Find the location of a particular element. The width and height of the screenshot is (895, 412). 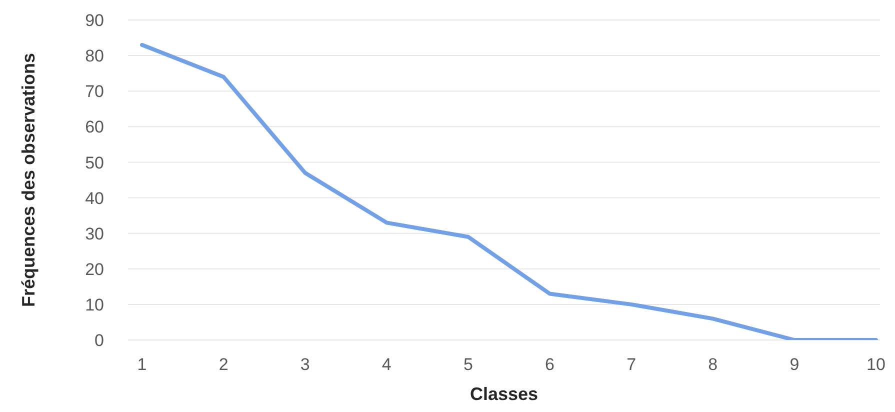

x-tick-label: 6 is located at coordinates (550, 364).